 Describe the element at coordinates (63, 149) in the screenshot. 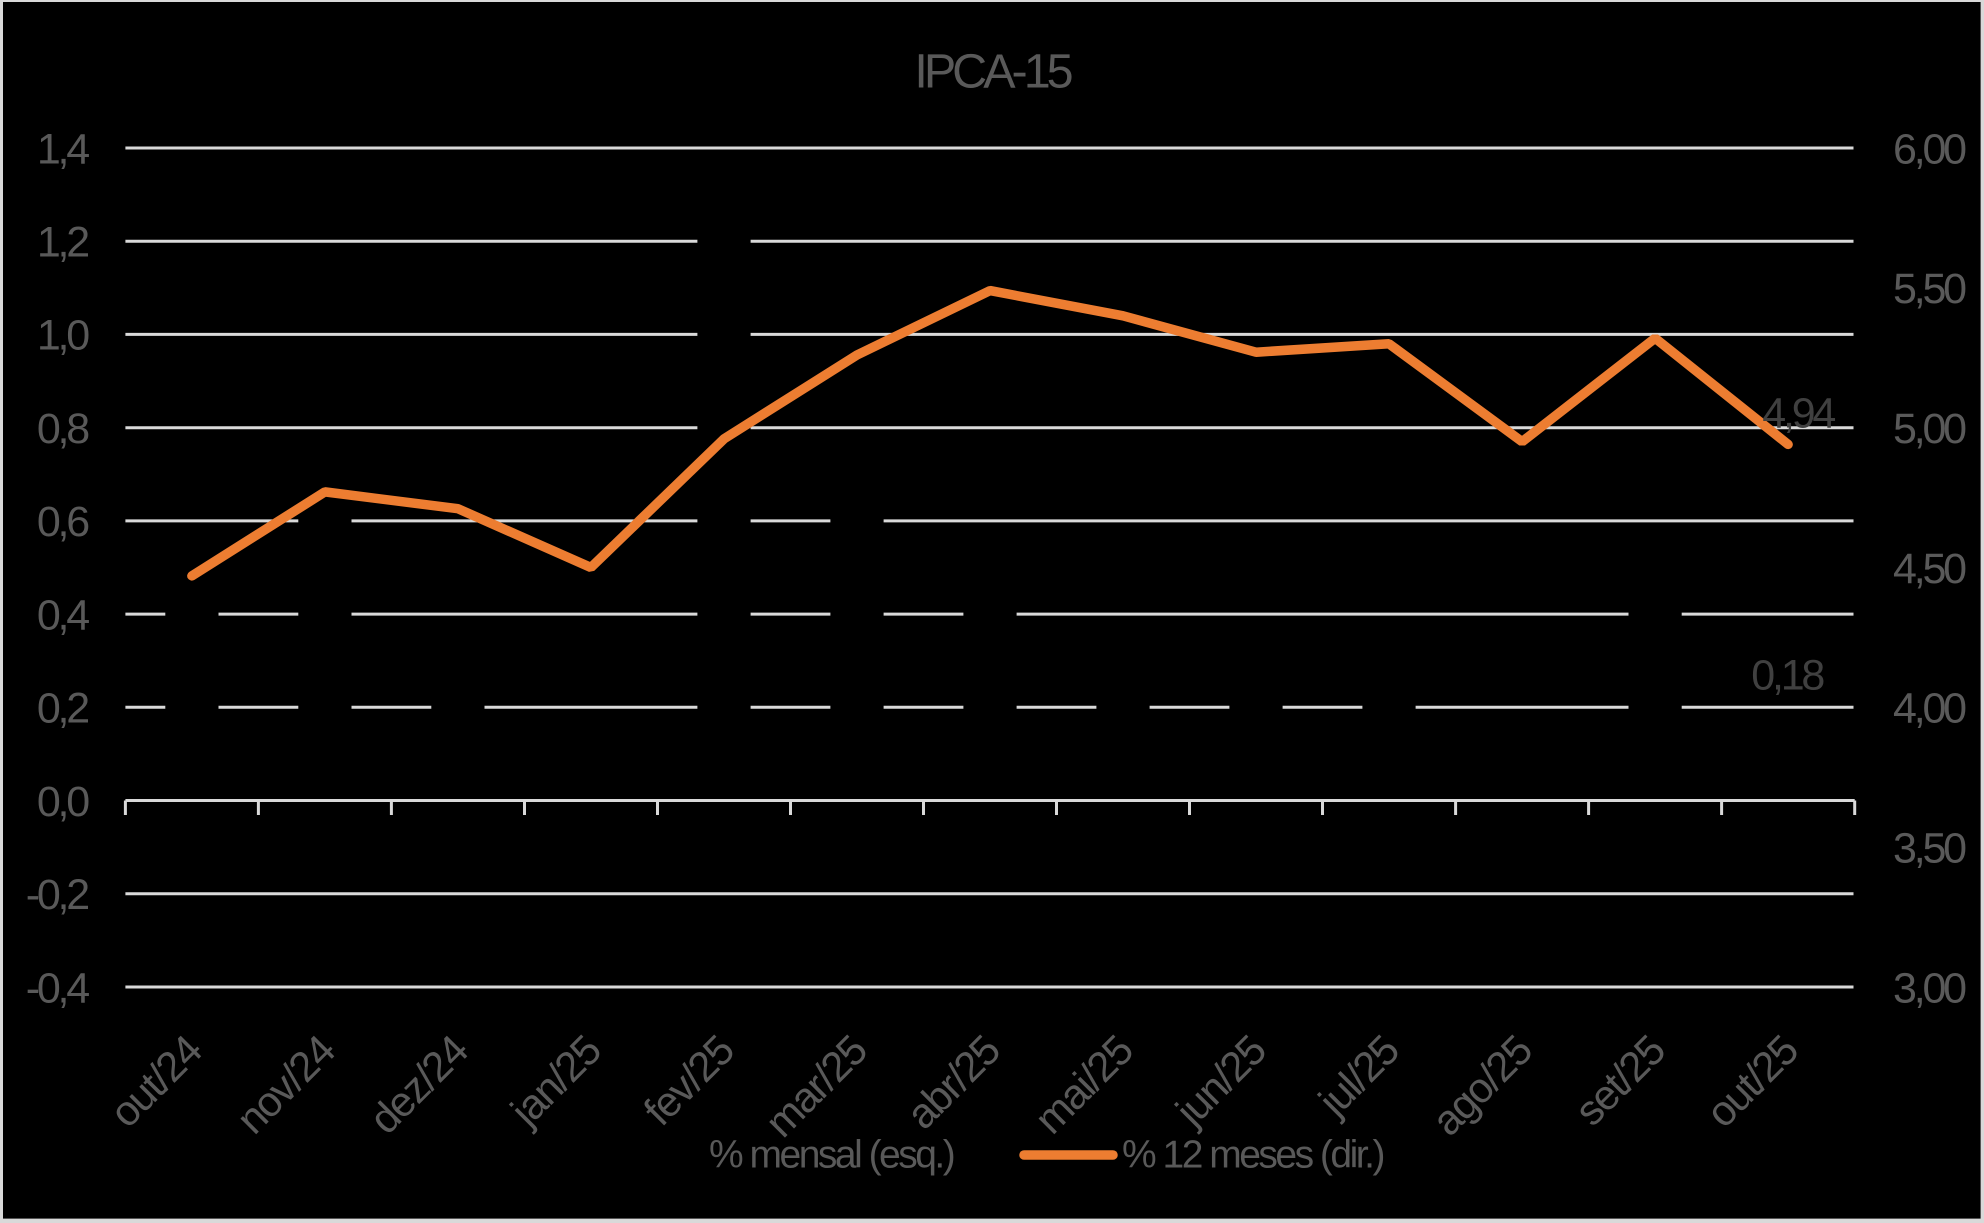

I see `svg-text: 1,4` at that location.